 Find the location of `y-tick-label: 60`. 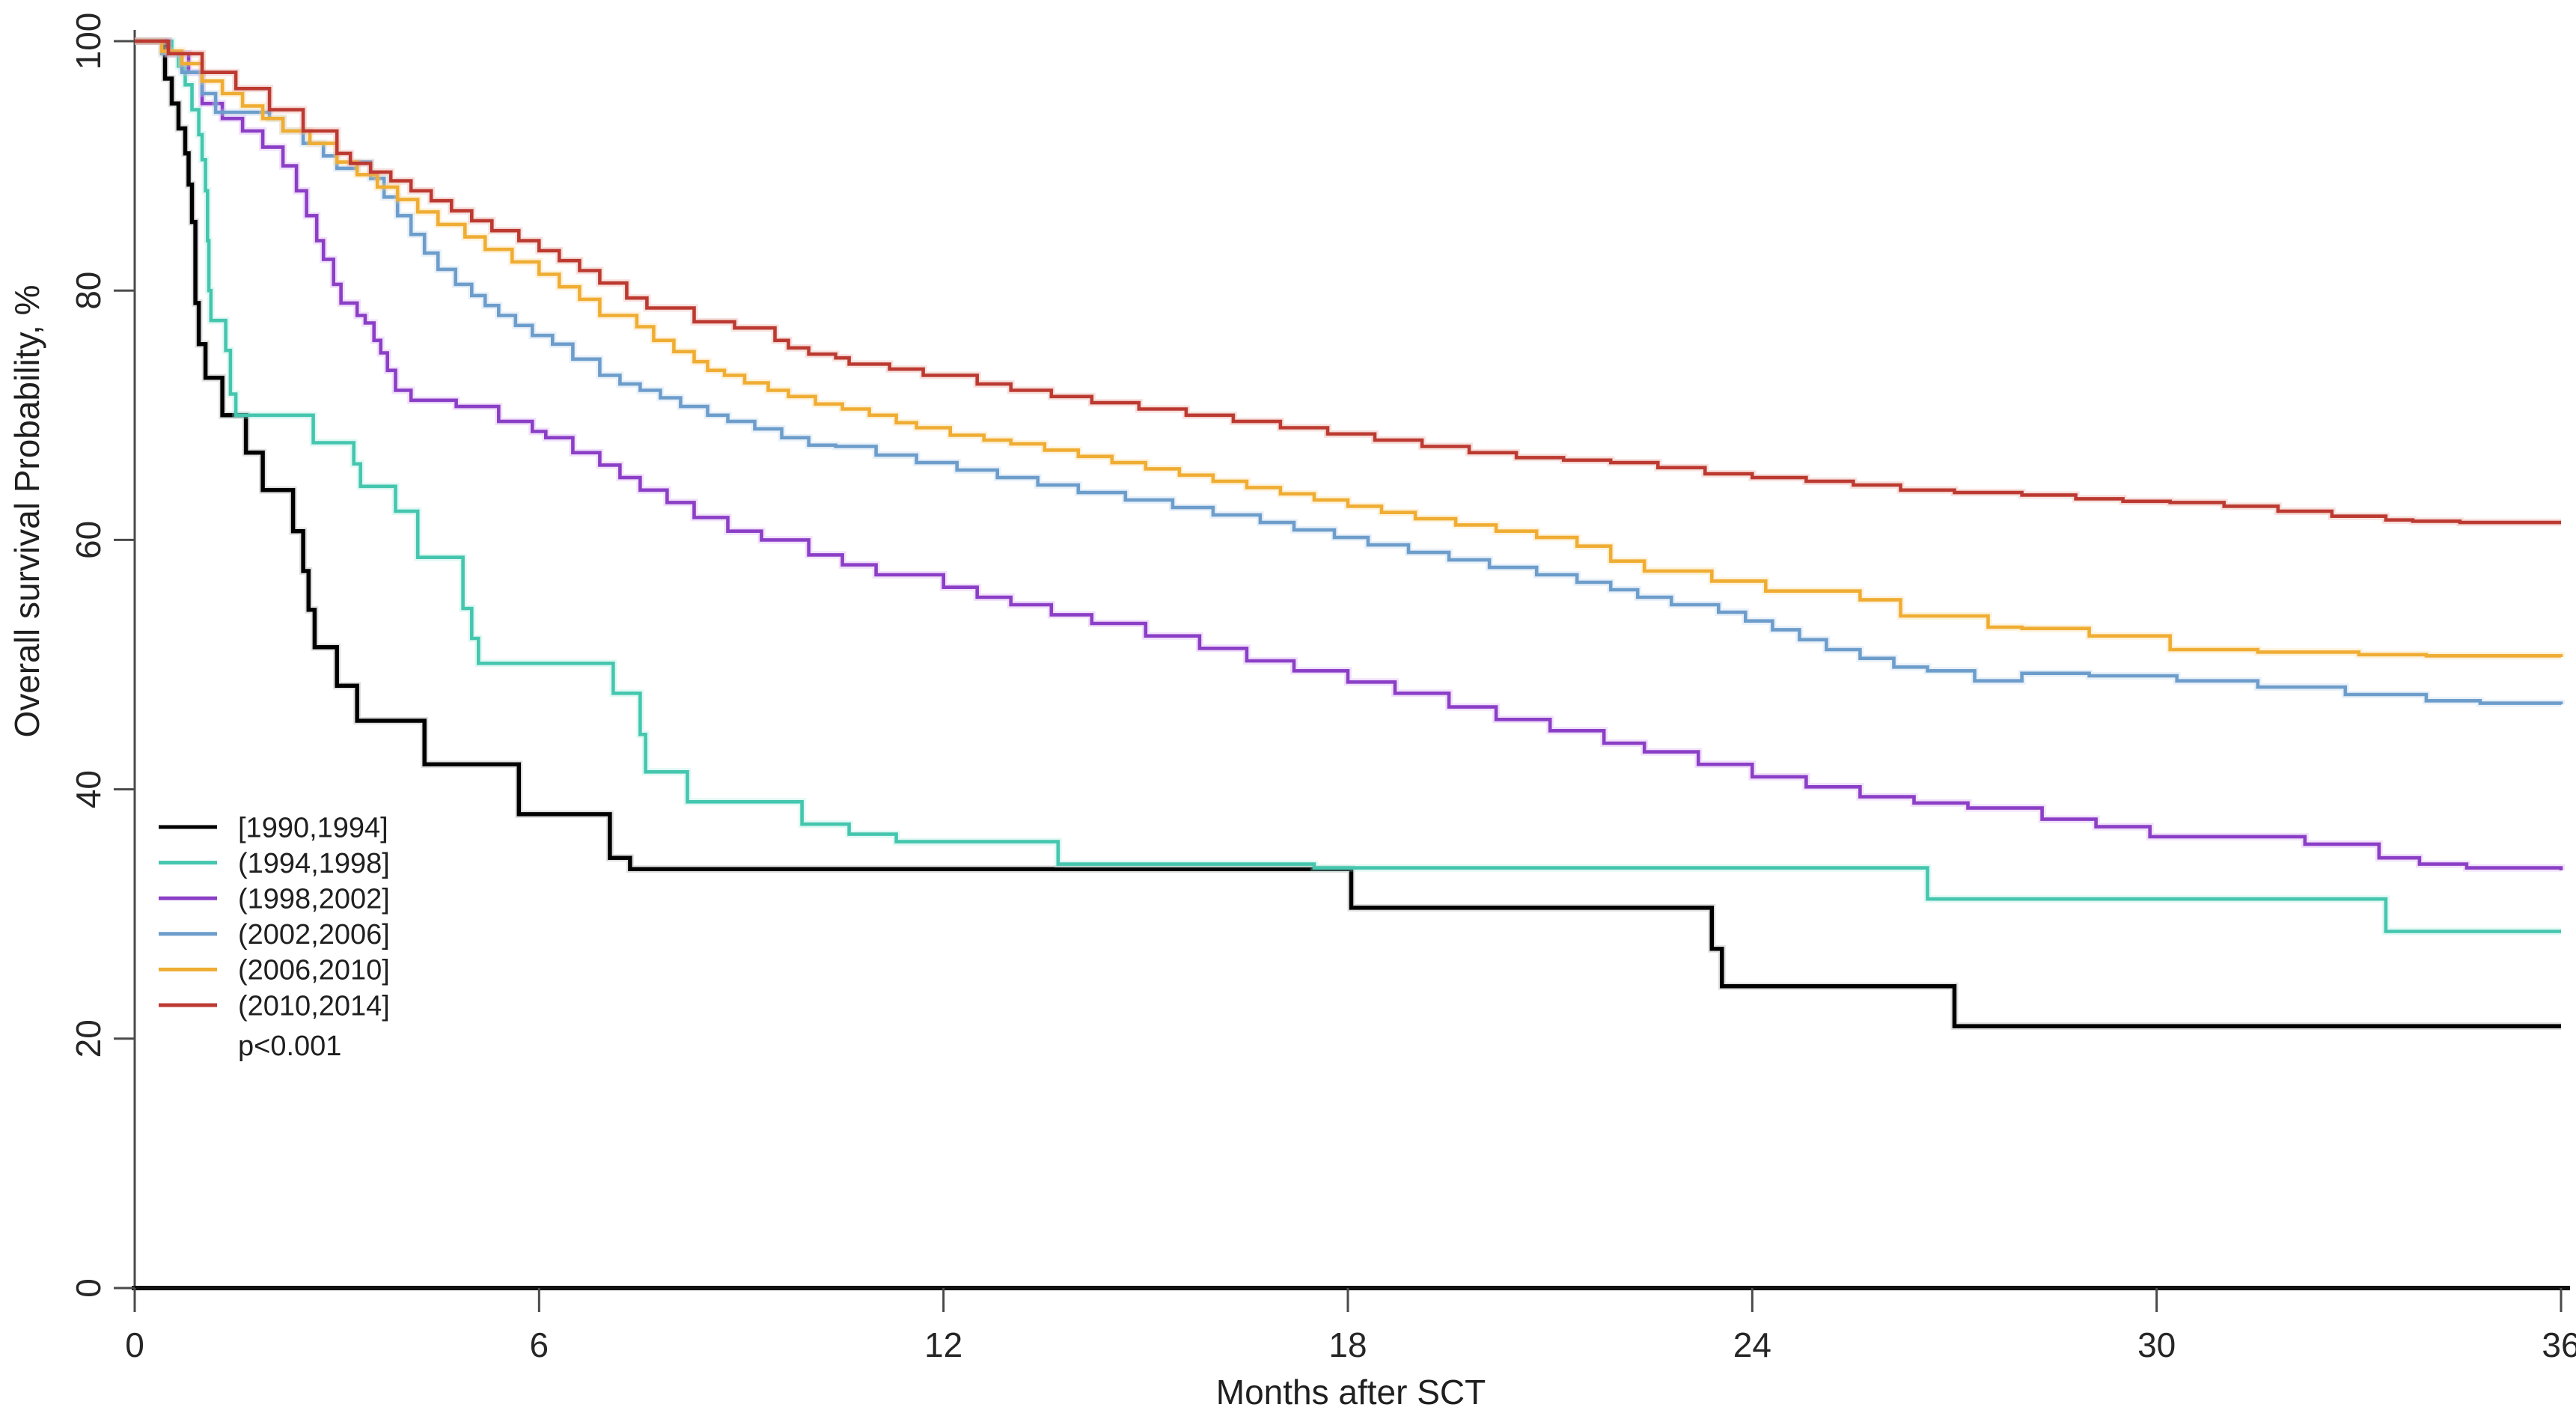

y-tick-label: 60 is located at coordinates (88, 540).